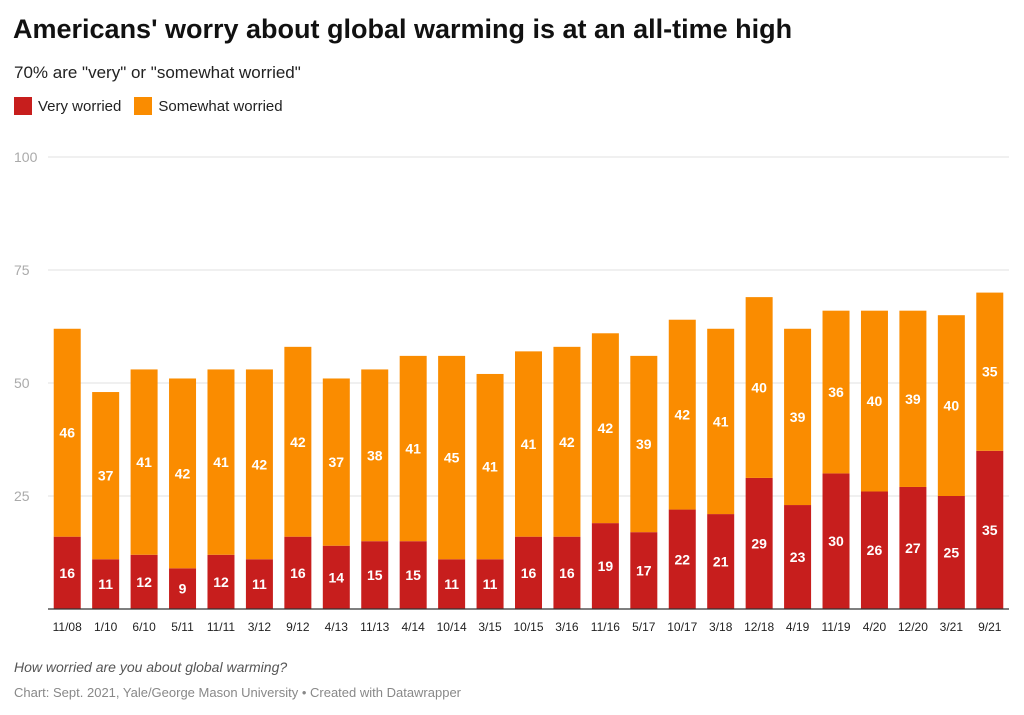 Image resolution: width=1024 pixels, height=715 pixels. What do you see at coordinates (721, 627) in the screenshot?
I see `x-tick-label: 3/18` at bounding box center [721, 627].